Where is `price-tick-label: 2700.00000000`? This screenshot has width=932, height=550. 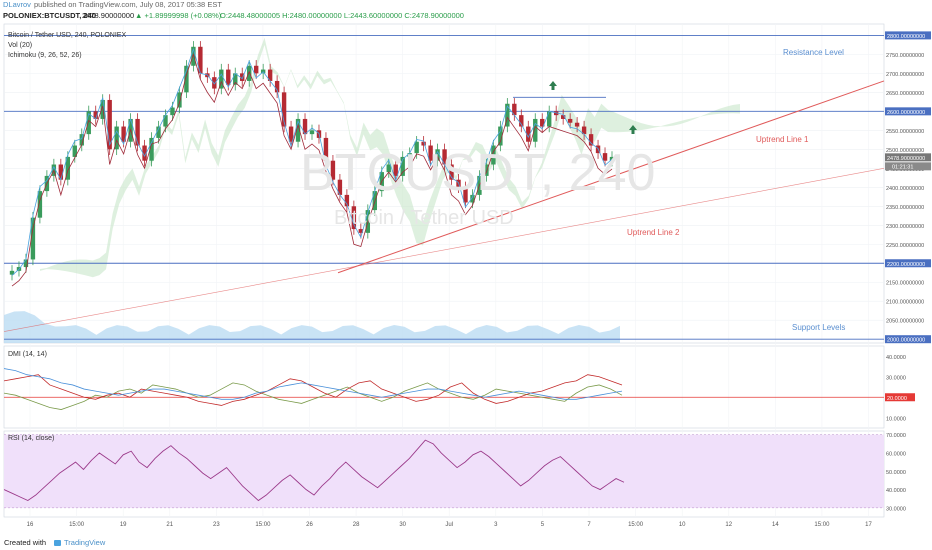 price-tick-label: 2700.00000000 is located at coordinates (905, 75).